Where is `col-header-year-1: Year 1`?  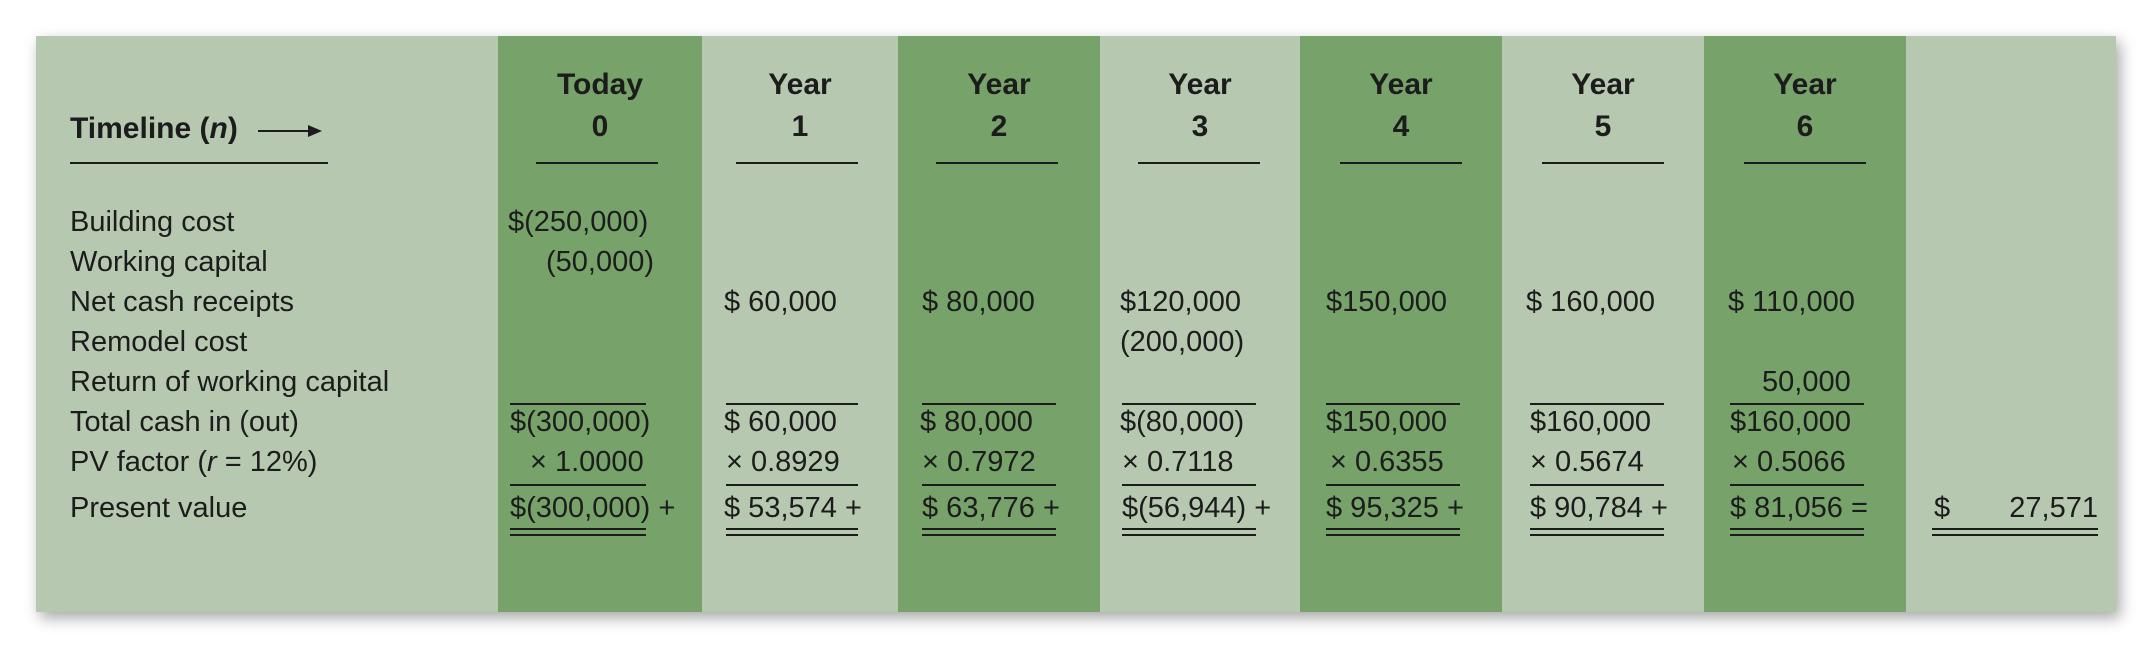
col-header-year-1: Year 1 is located at coordinates (800, 105).